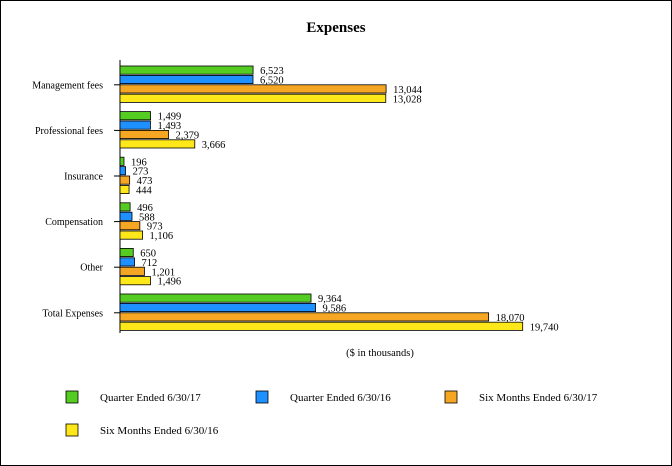 This screenshot has height=466, width=672. I want to click on value-label-insurance-quarter-ended-6-30-17: 196, so click(139, 162).